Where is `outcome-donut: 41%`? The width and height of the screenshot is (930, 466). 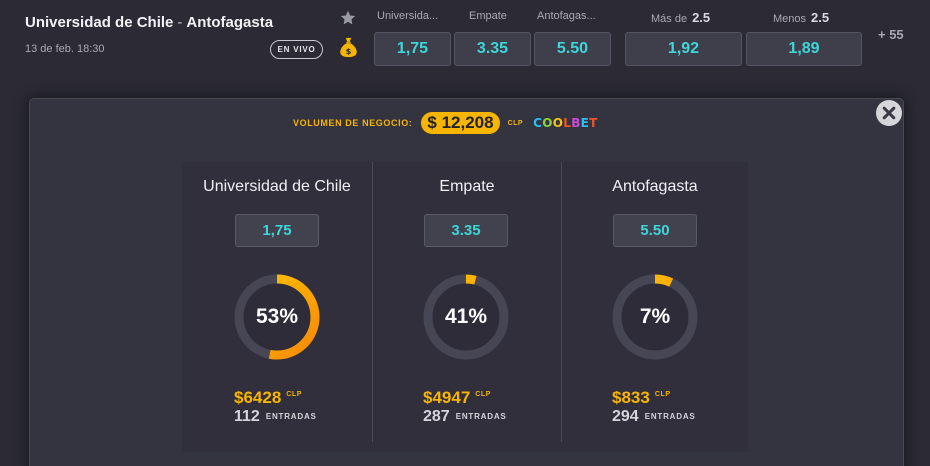
outcome-donut: 41% is located at coordinates (466, 317).